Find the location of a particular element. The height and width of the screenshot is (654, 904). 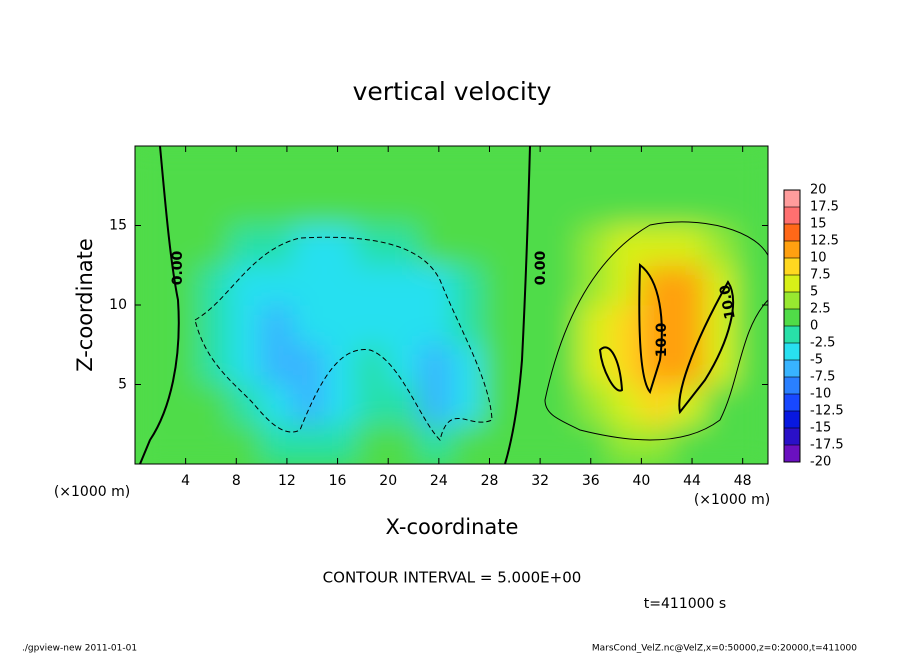

colorbar-label: -5 is located at coordinates (816, 360).